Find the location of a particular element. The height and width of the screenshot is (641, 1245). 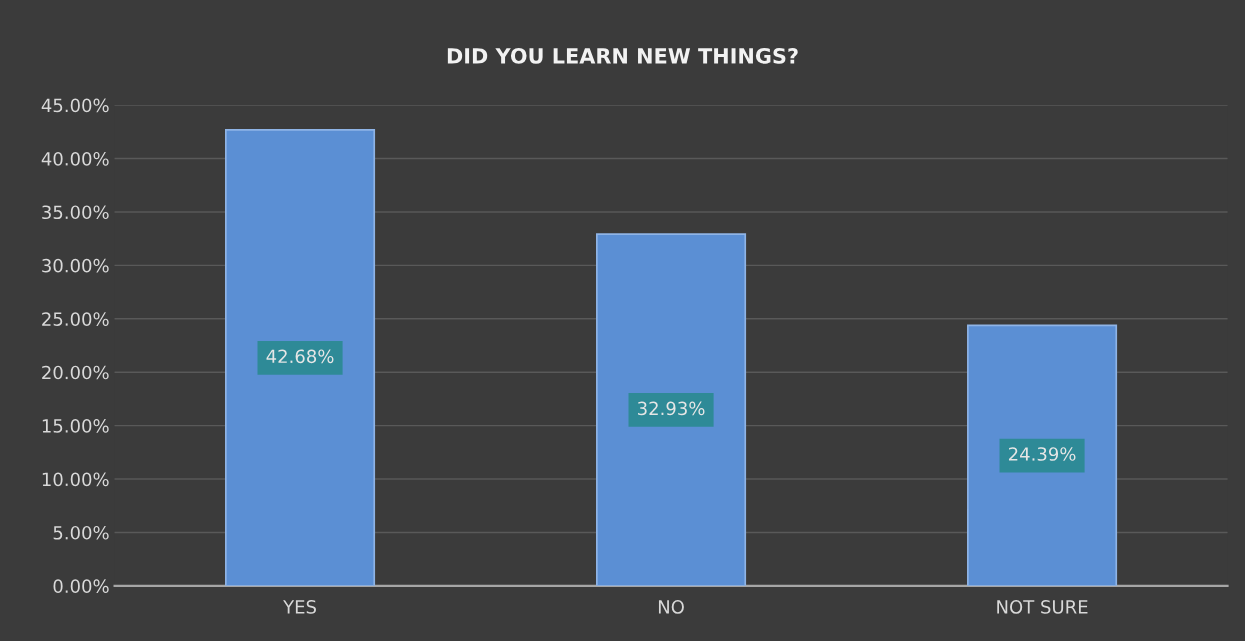

y-tick-label: 35.00% is located at coordinates (75, 212).